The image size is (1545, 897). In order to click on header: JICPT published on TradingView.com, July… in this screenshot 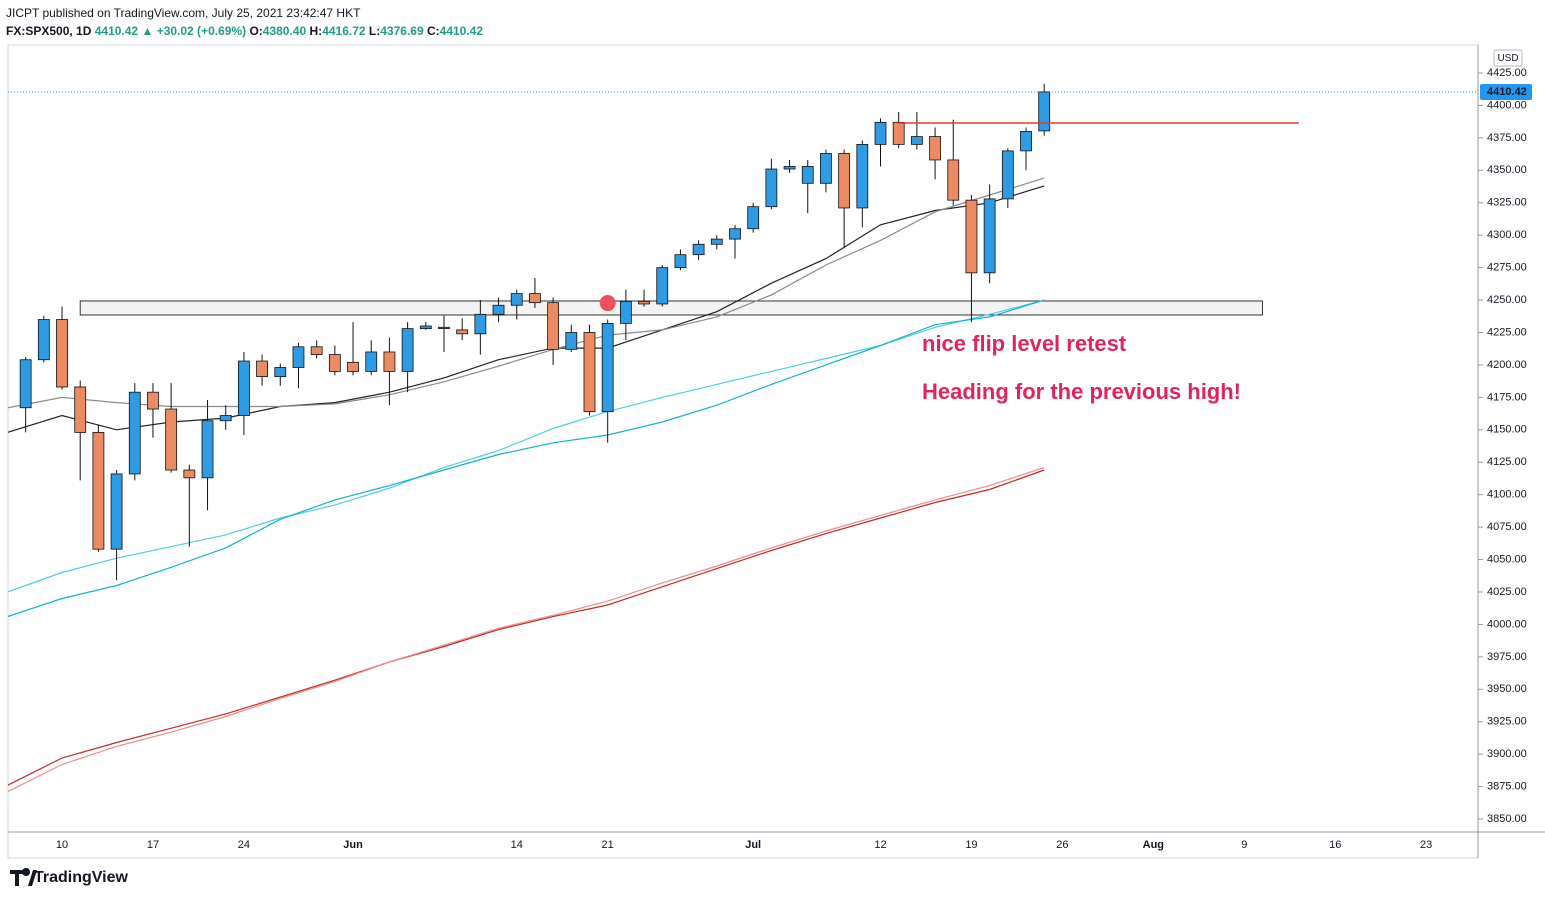, I will do `click(244, 22)`.